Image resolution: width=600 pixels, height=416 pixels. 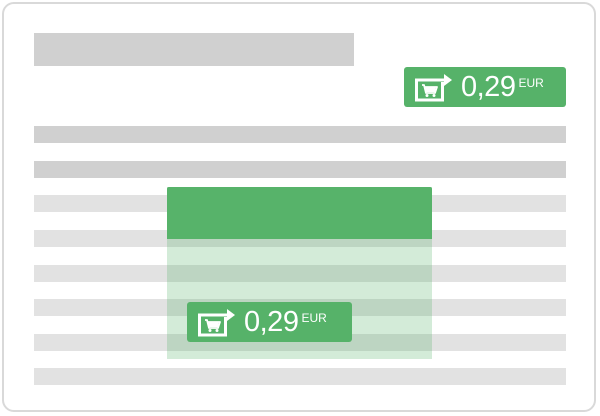 I want to click on title-placeholder, so click(x=194, y=49).